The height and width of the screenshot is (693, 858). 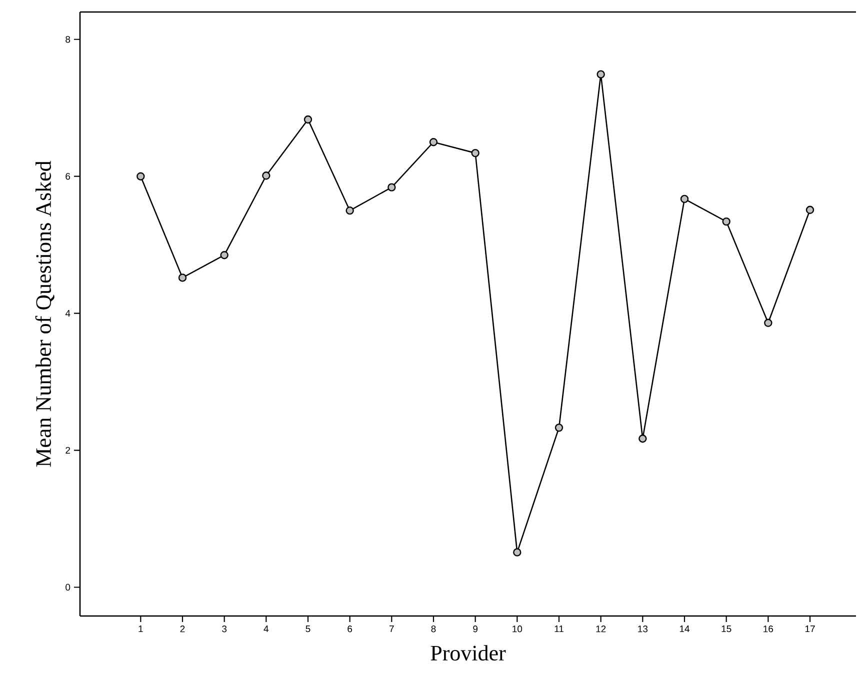 I want to click on x-tick-label: 9, so click(x=475, y=629).